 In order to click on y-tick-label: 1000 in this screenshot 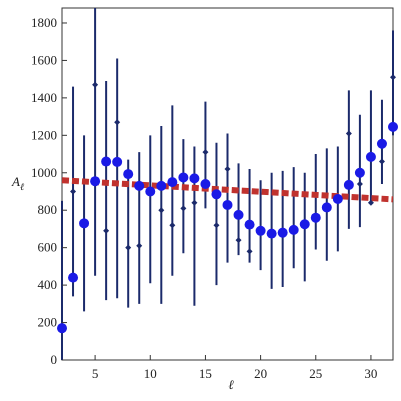, I will do `click(44, 172)`.